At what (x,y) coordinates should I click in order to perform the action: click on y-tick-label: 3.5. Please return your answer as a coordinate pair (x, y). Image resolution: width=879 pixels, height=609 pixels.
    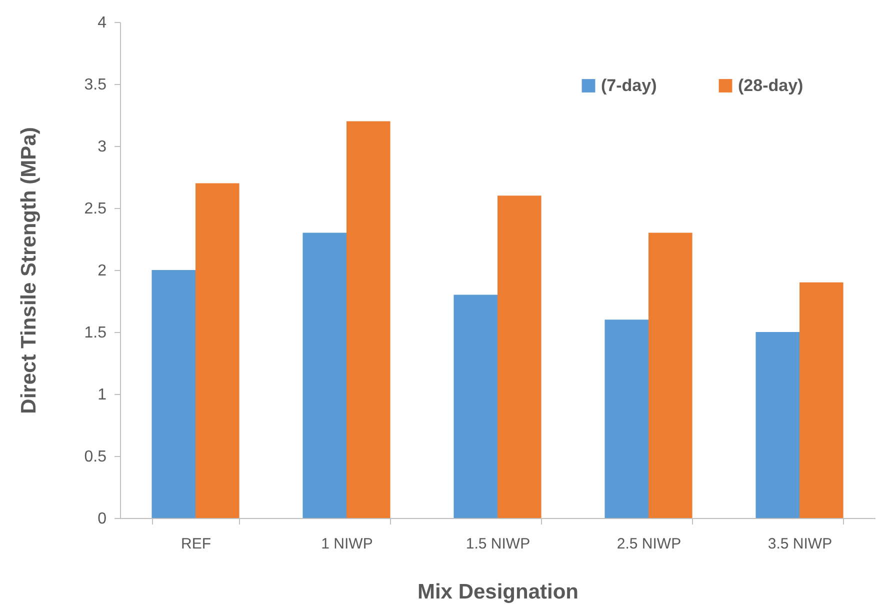
    Looking at the image, I should click on (95, 85).